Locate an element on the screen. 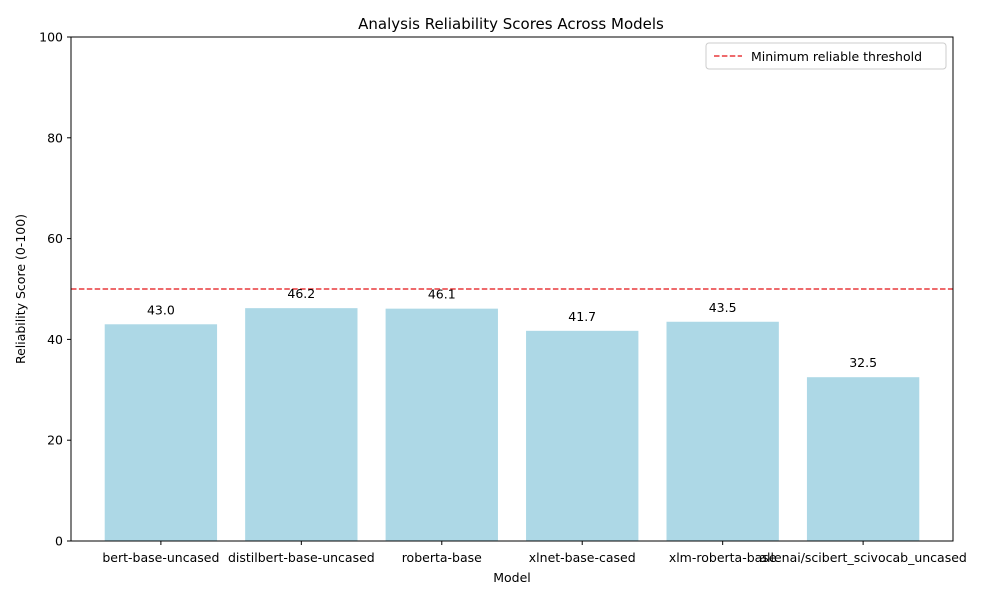 The image size is (1000, 600). bar-value-label-5: 32.5 is located at coordinates (863, 362).